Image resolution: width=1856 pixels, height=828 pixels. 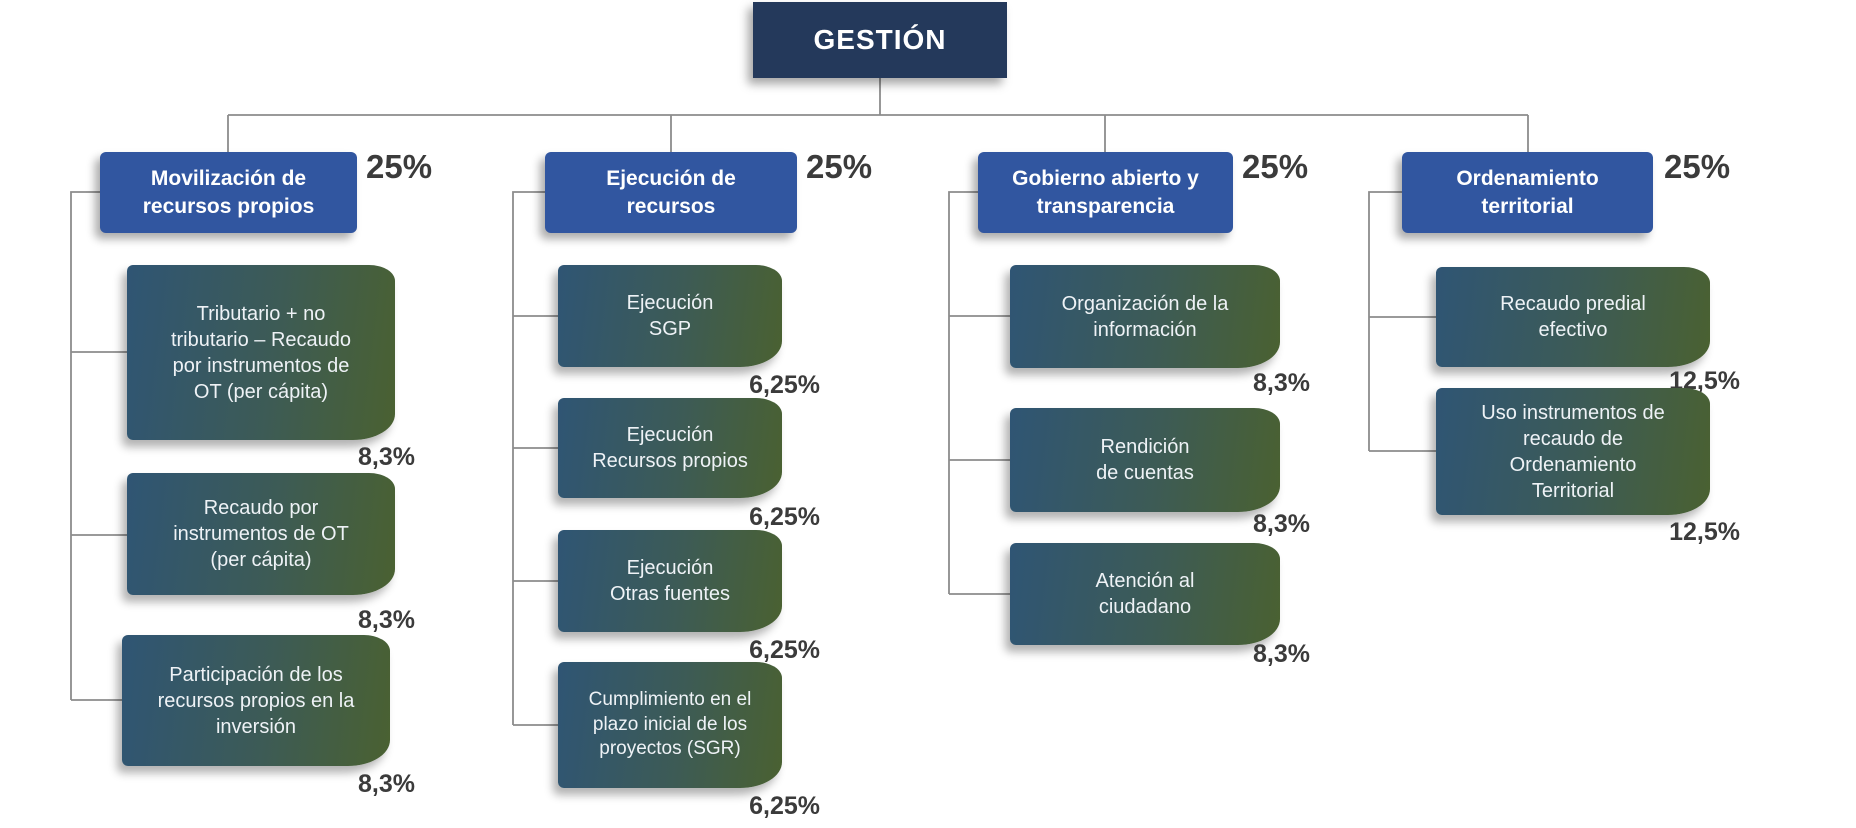 I want to click on branch-movilizacion-label: Movilización de recursos propios, so click(x=228, y=192).